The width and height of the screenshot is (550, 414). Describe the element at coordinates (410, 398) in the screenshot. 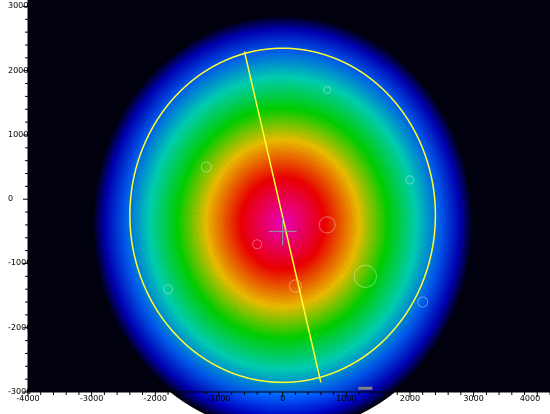

I see `x-tick-label: 2000` at that location.